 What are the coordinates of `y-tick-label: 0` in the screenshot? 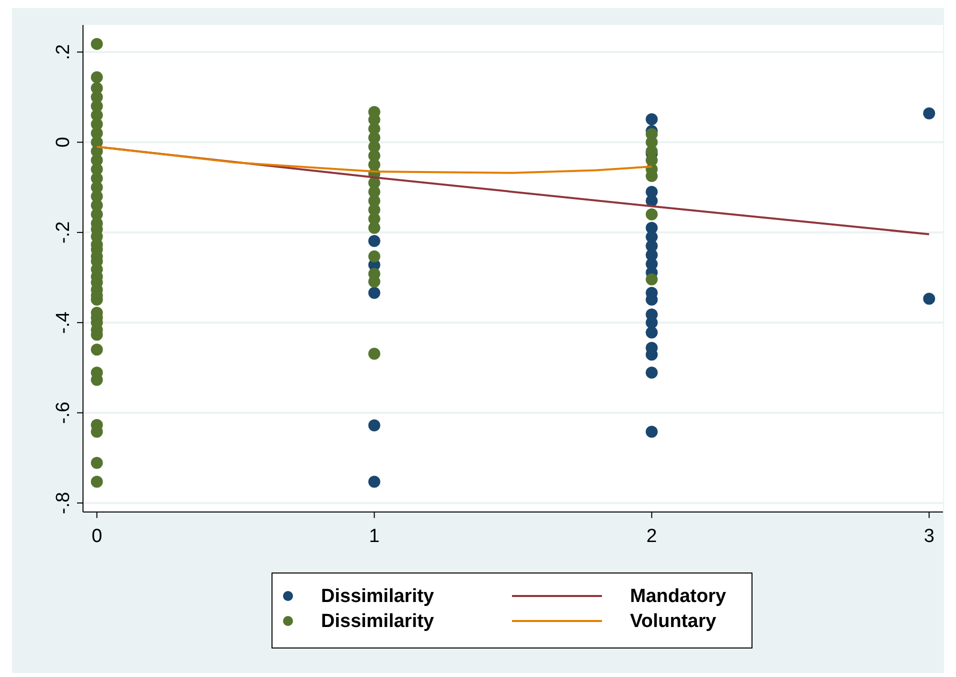 It's located at (63, 142).